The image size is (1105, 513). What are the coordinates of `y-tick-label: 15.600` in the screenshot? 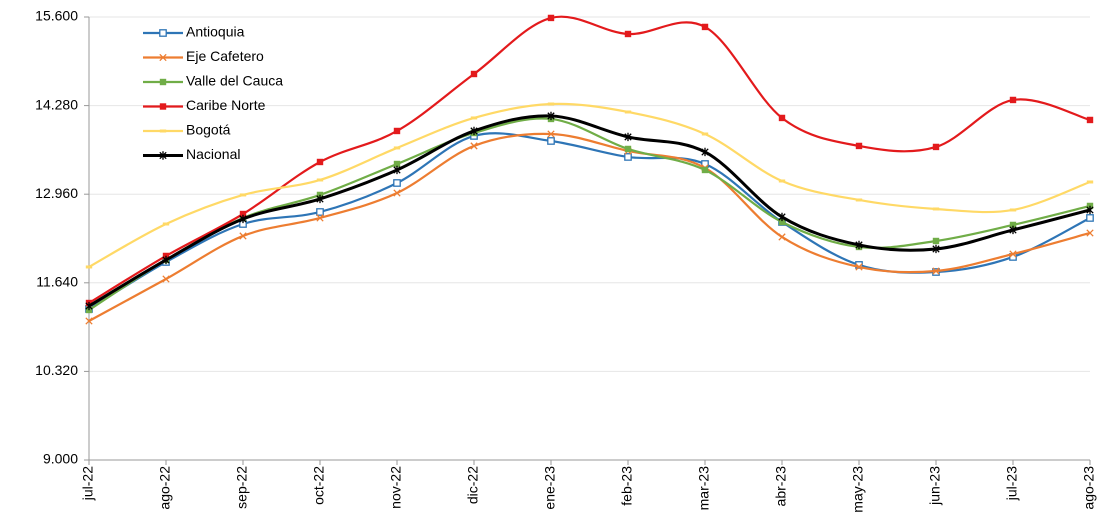 It's located at (56, 16).